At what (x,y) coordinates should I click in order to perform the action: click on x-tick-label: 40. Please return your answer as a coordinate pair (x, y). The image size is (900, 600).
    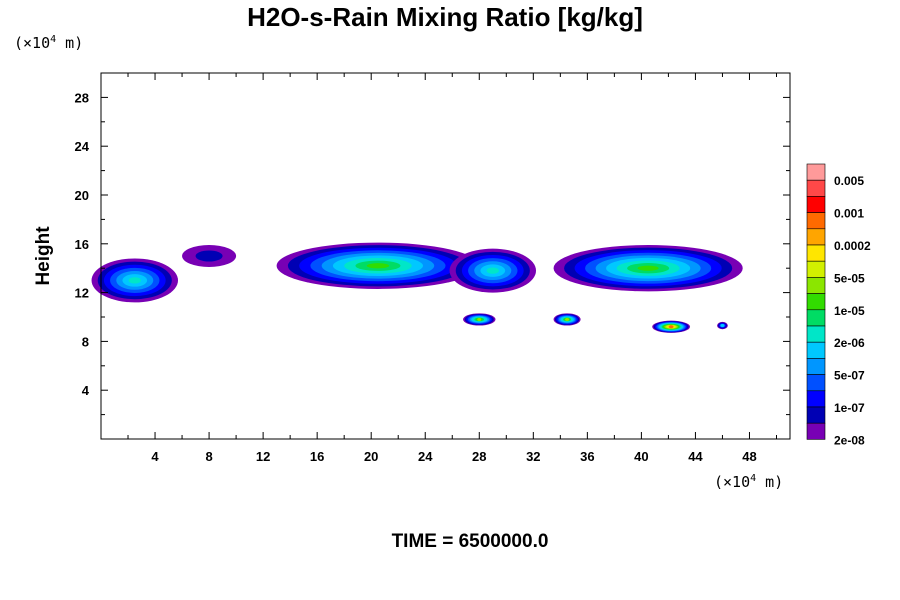
    Looking at the image, I should click on (641, 456).